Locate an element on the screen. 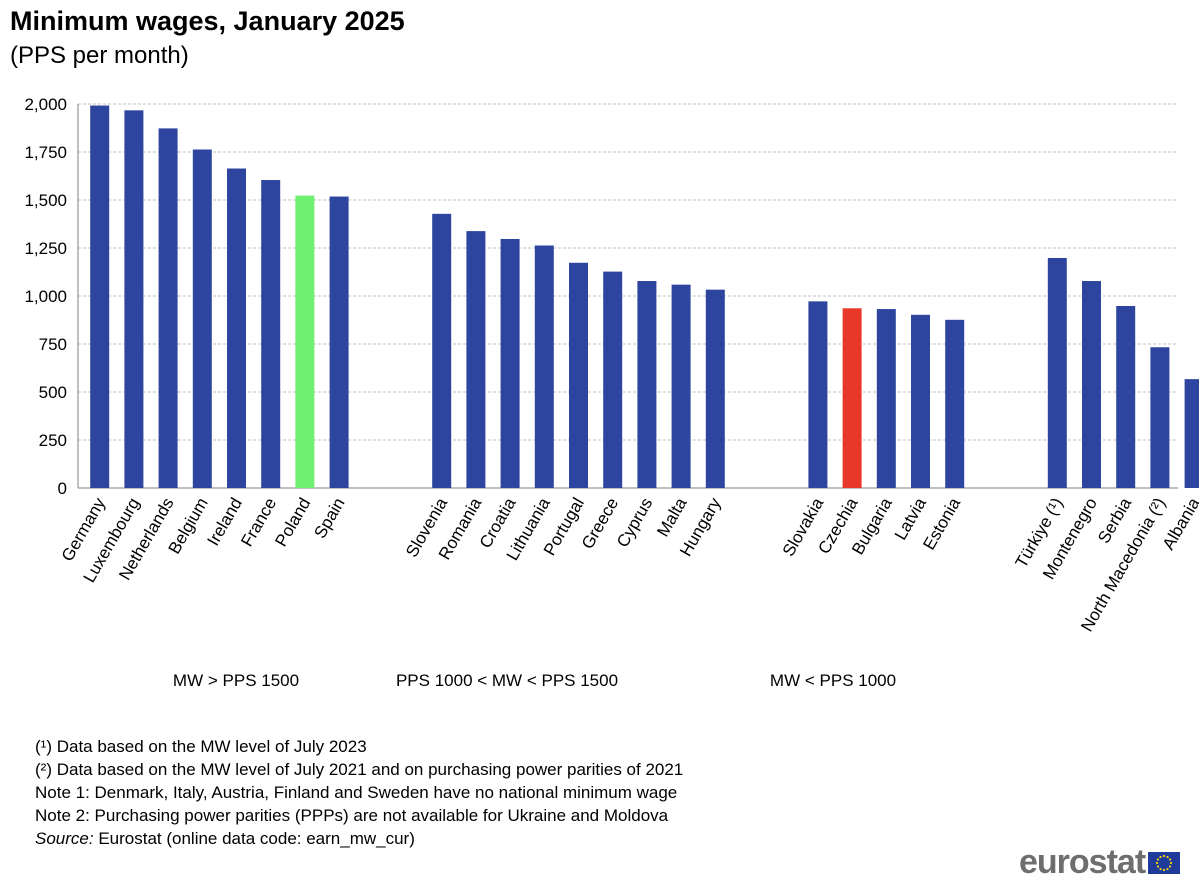 The image size is (1199, 890). y-tick-label: 0 is located at coordinates (62, 488).